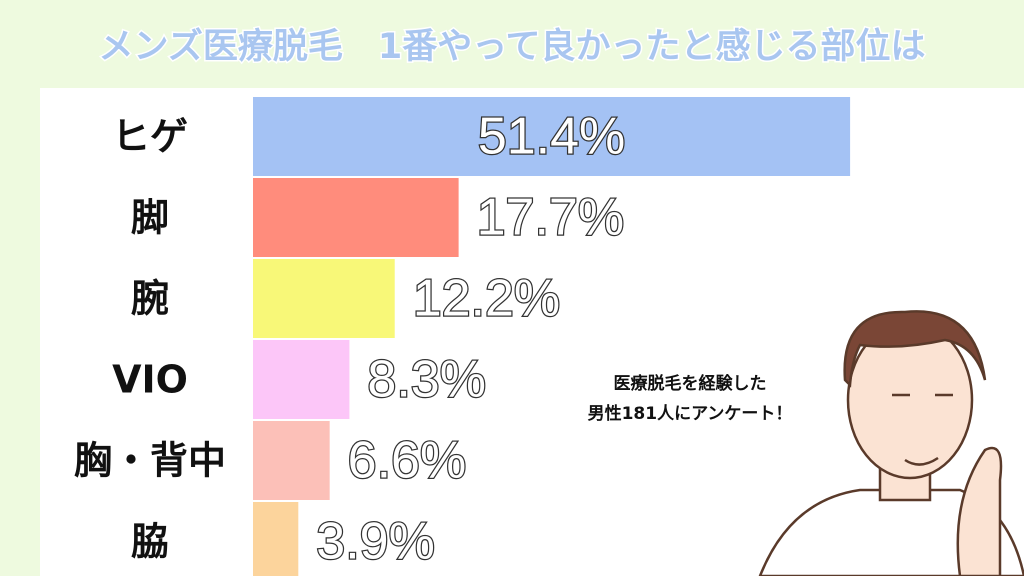  What do you see at coordinates (150, 461) in the screenshot?
I see `category-label: 胸・背中` at bounding box center [150, 461].